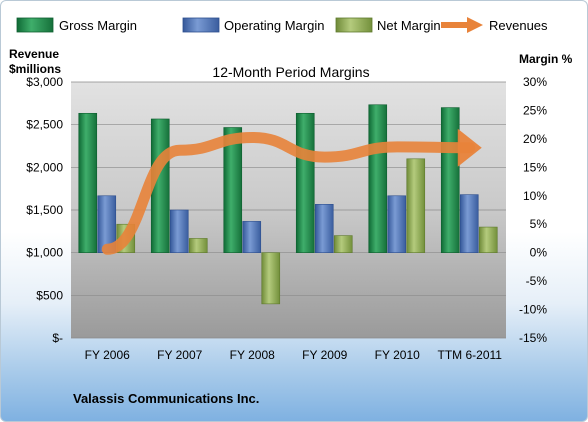 The height and width of the screenshot is (422, 588). I want to click on legend-item-revenues: Revenues, so click(494, 25).